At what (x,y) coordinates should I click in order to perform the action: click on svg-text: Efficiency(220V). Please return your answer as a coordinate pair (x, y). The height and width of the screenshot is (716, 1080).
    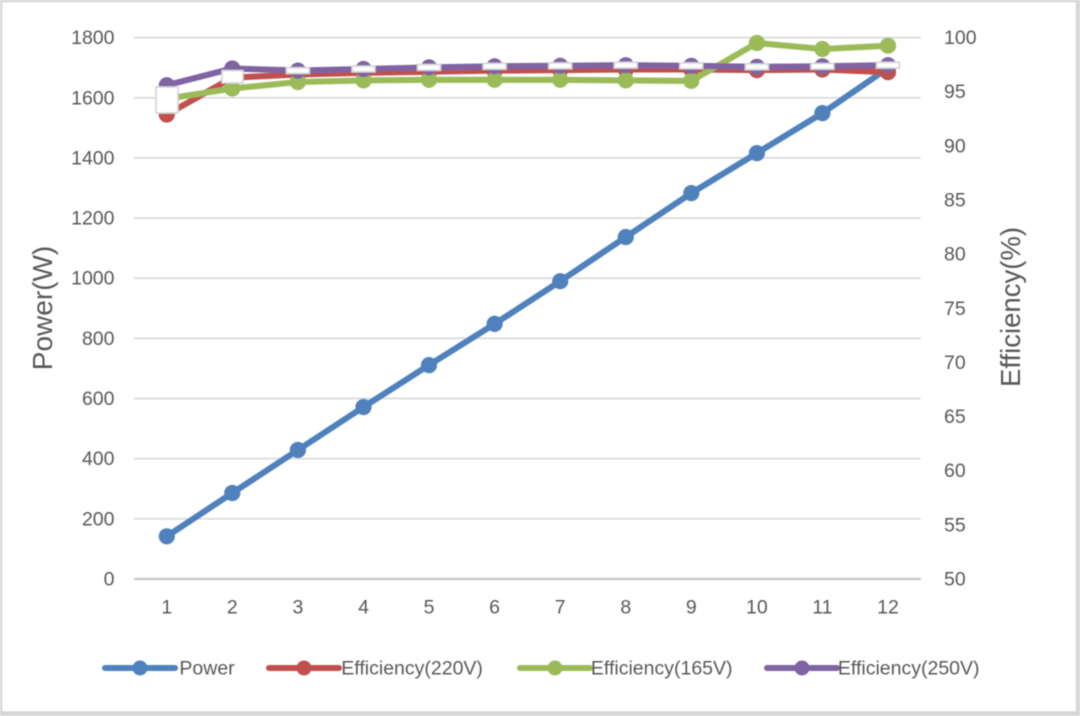
    Looking at the image, I should click on (412, 669).